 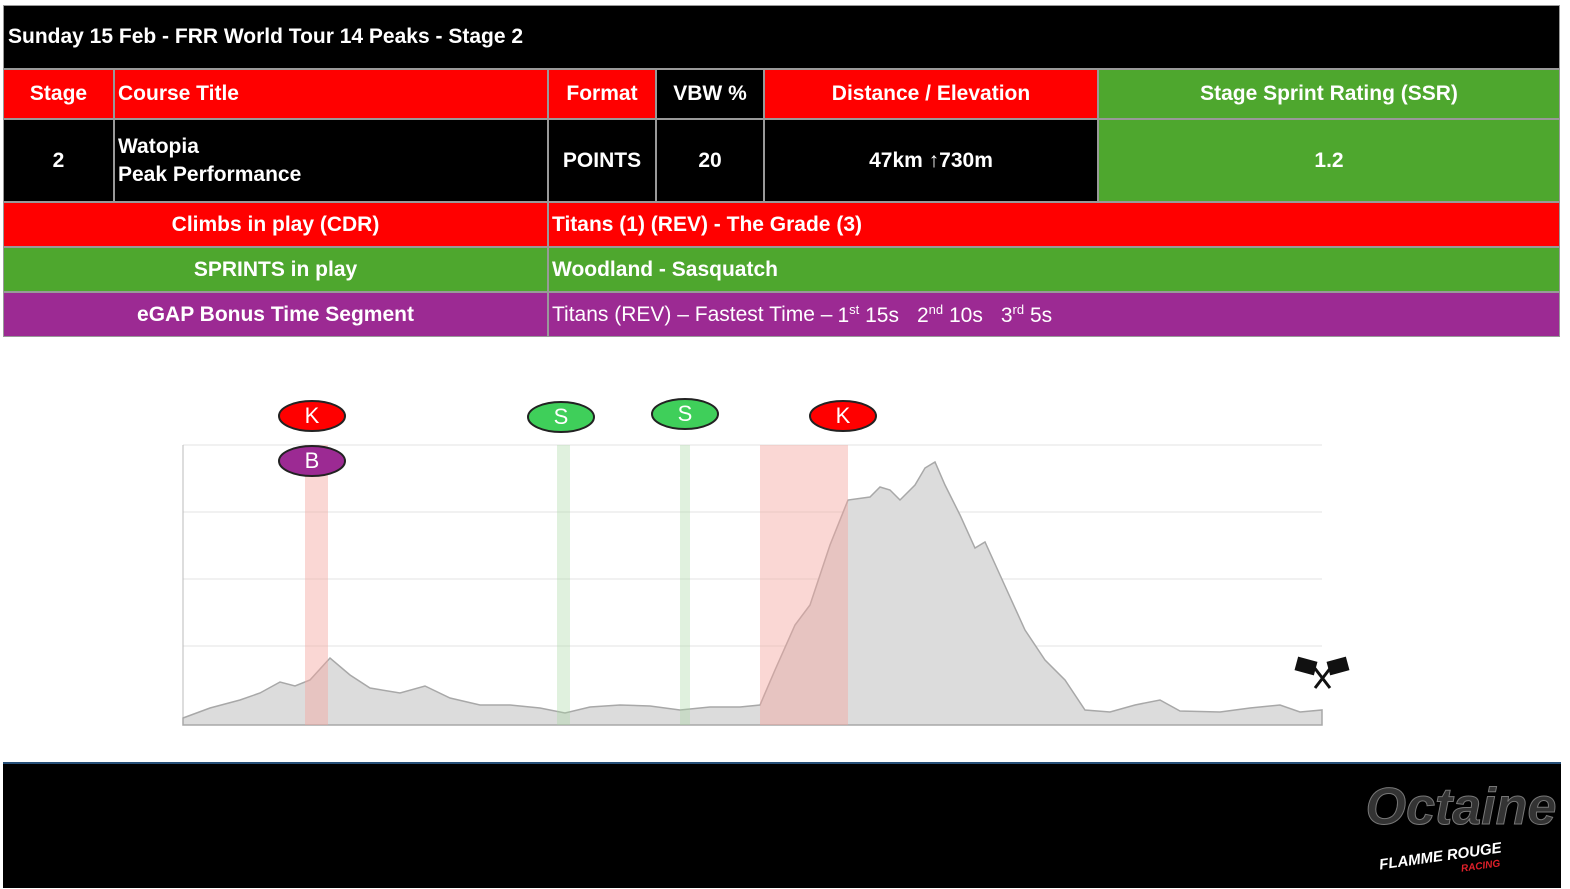 What do you see at coordinates (965, 315) in the screenshot?
I see `bonus: 10s` at bounding box center [965, 315].